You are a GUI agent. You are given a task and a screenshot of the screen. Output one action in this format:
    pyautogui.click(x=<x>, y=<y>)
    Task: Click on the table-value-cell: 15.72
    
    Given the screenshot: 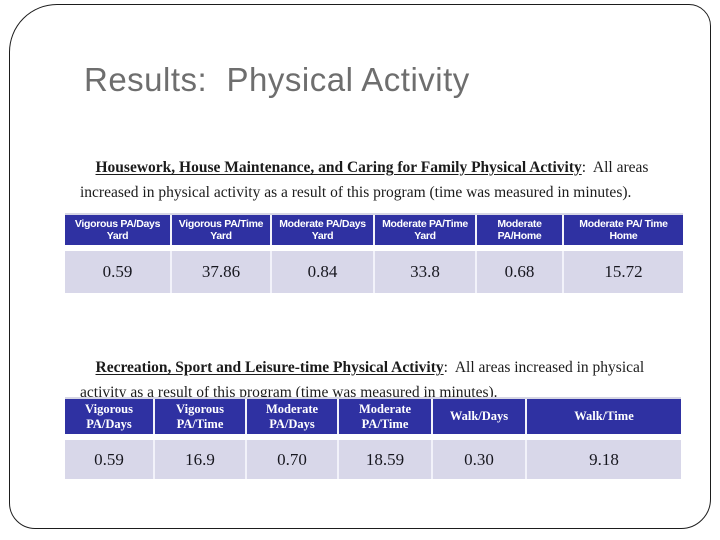 What is the action you would take?
    pyautogui.click(x=623, y=271)
    